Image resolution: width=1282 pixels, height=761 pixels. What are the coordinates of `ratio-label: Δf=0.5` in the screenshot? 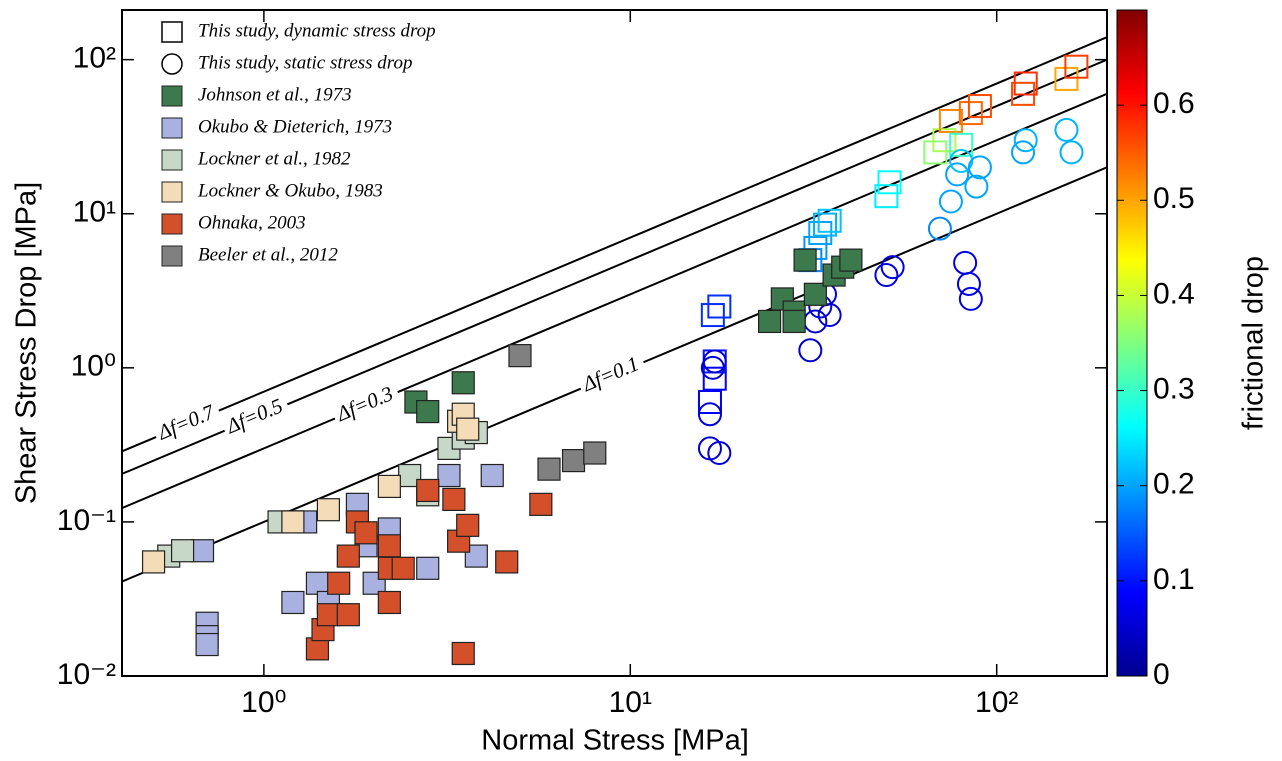 It's located at (254, 415).